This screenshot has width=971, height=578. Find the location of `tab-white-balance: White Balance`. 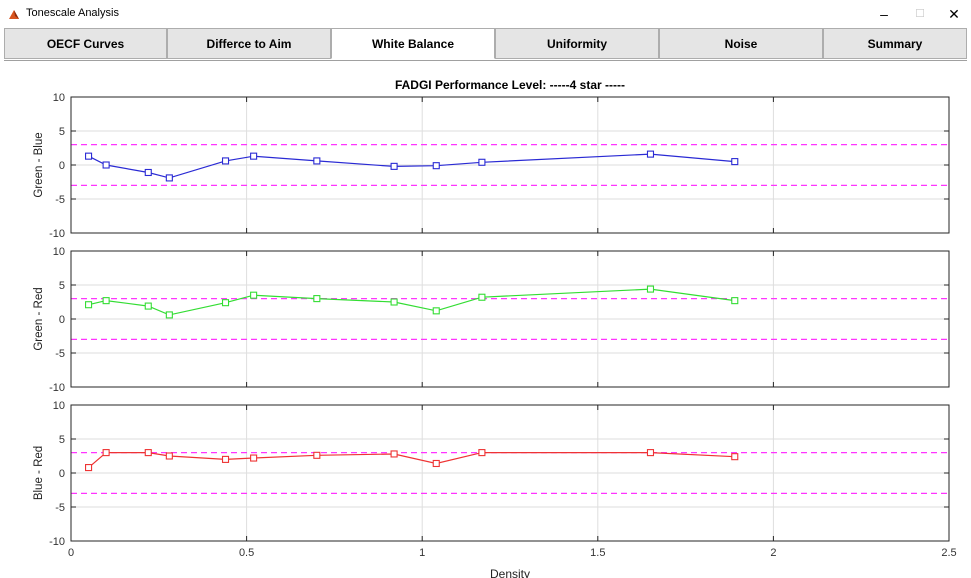

tab-white-balance: White Balance is located at coordinates (413, 43).